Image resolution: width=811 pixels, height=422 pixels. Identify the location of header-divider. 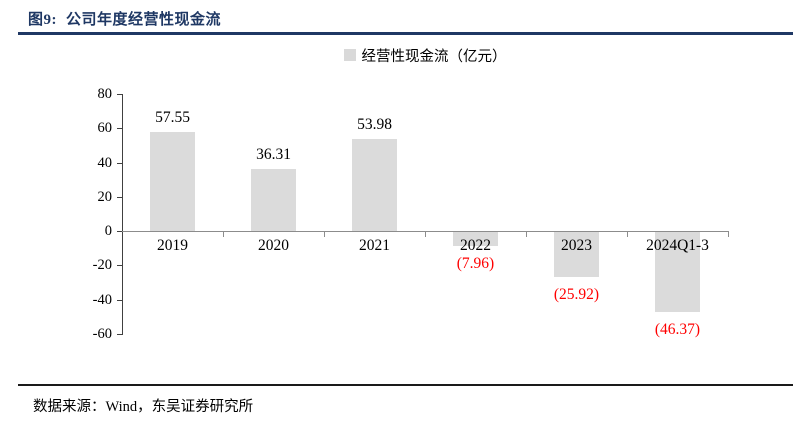
(405, 33).